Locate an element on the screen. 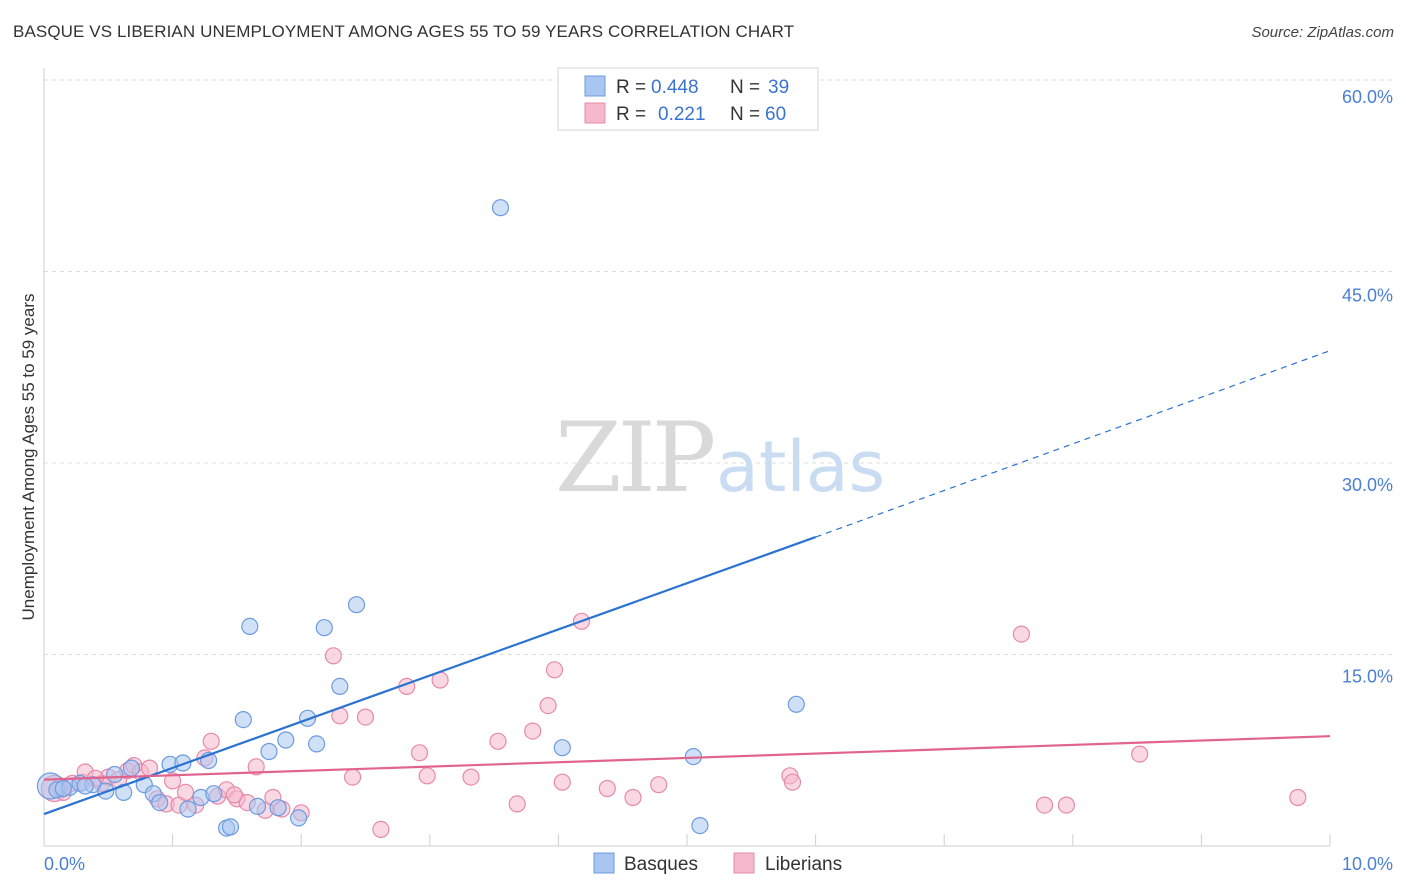 This screenshot has height=892, width=1406. bottom-legend-label-liberians: Liberians is located at coordinates (803, 864).